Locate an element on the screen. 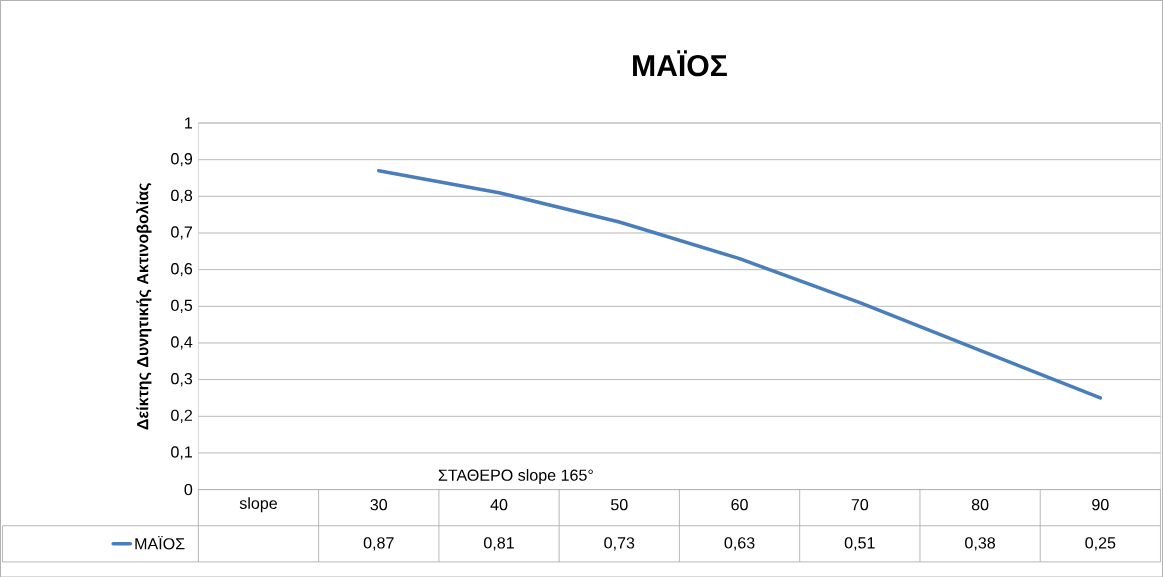 This screenshot has height=577, width=1163. data-label: 0,63 is located at coordinates (739, 543).